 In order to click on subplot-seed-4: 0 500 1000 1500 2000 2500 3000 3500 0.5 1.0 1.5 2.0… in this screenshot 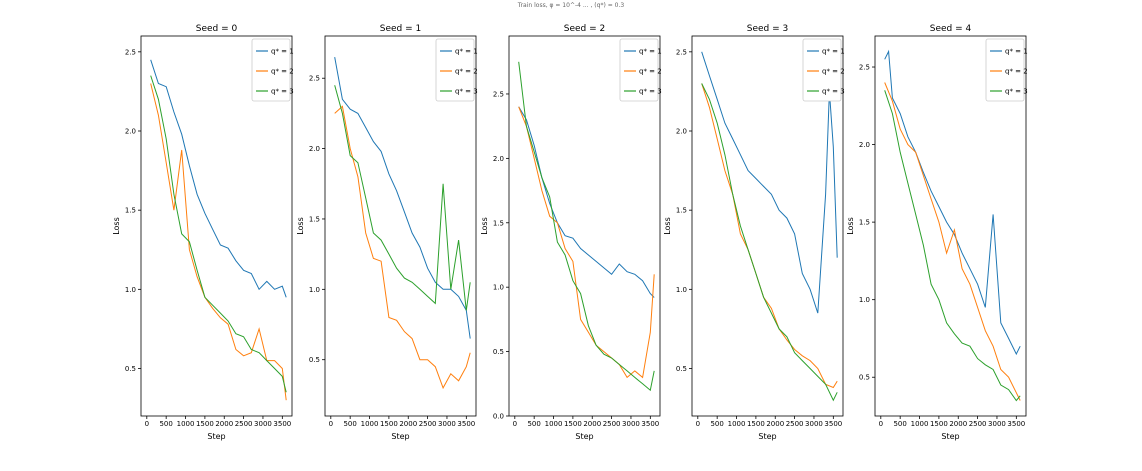, I will do `click(937, 232)`.